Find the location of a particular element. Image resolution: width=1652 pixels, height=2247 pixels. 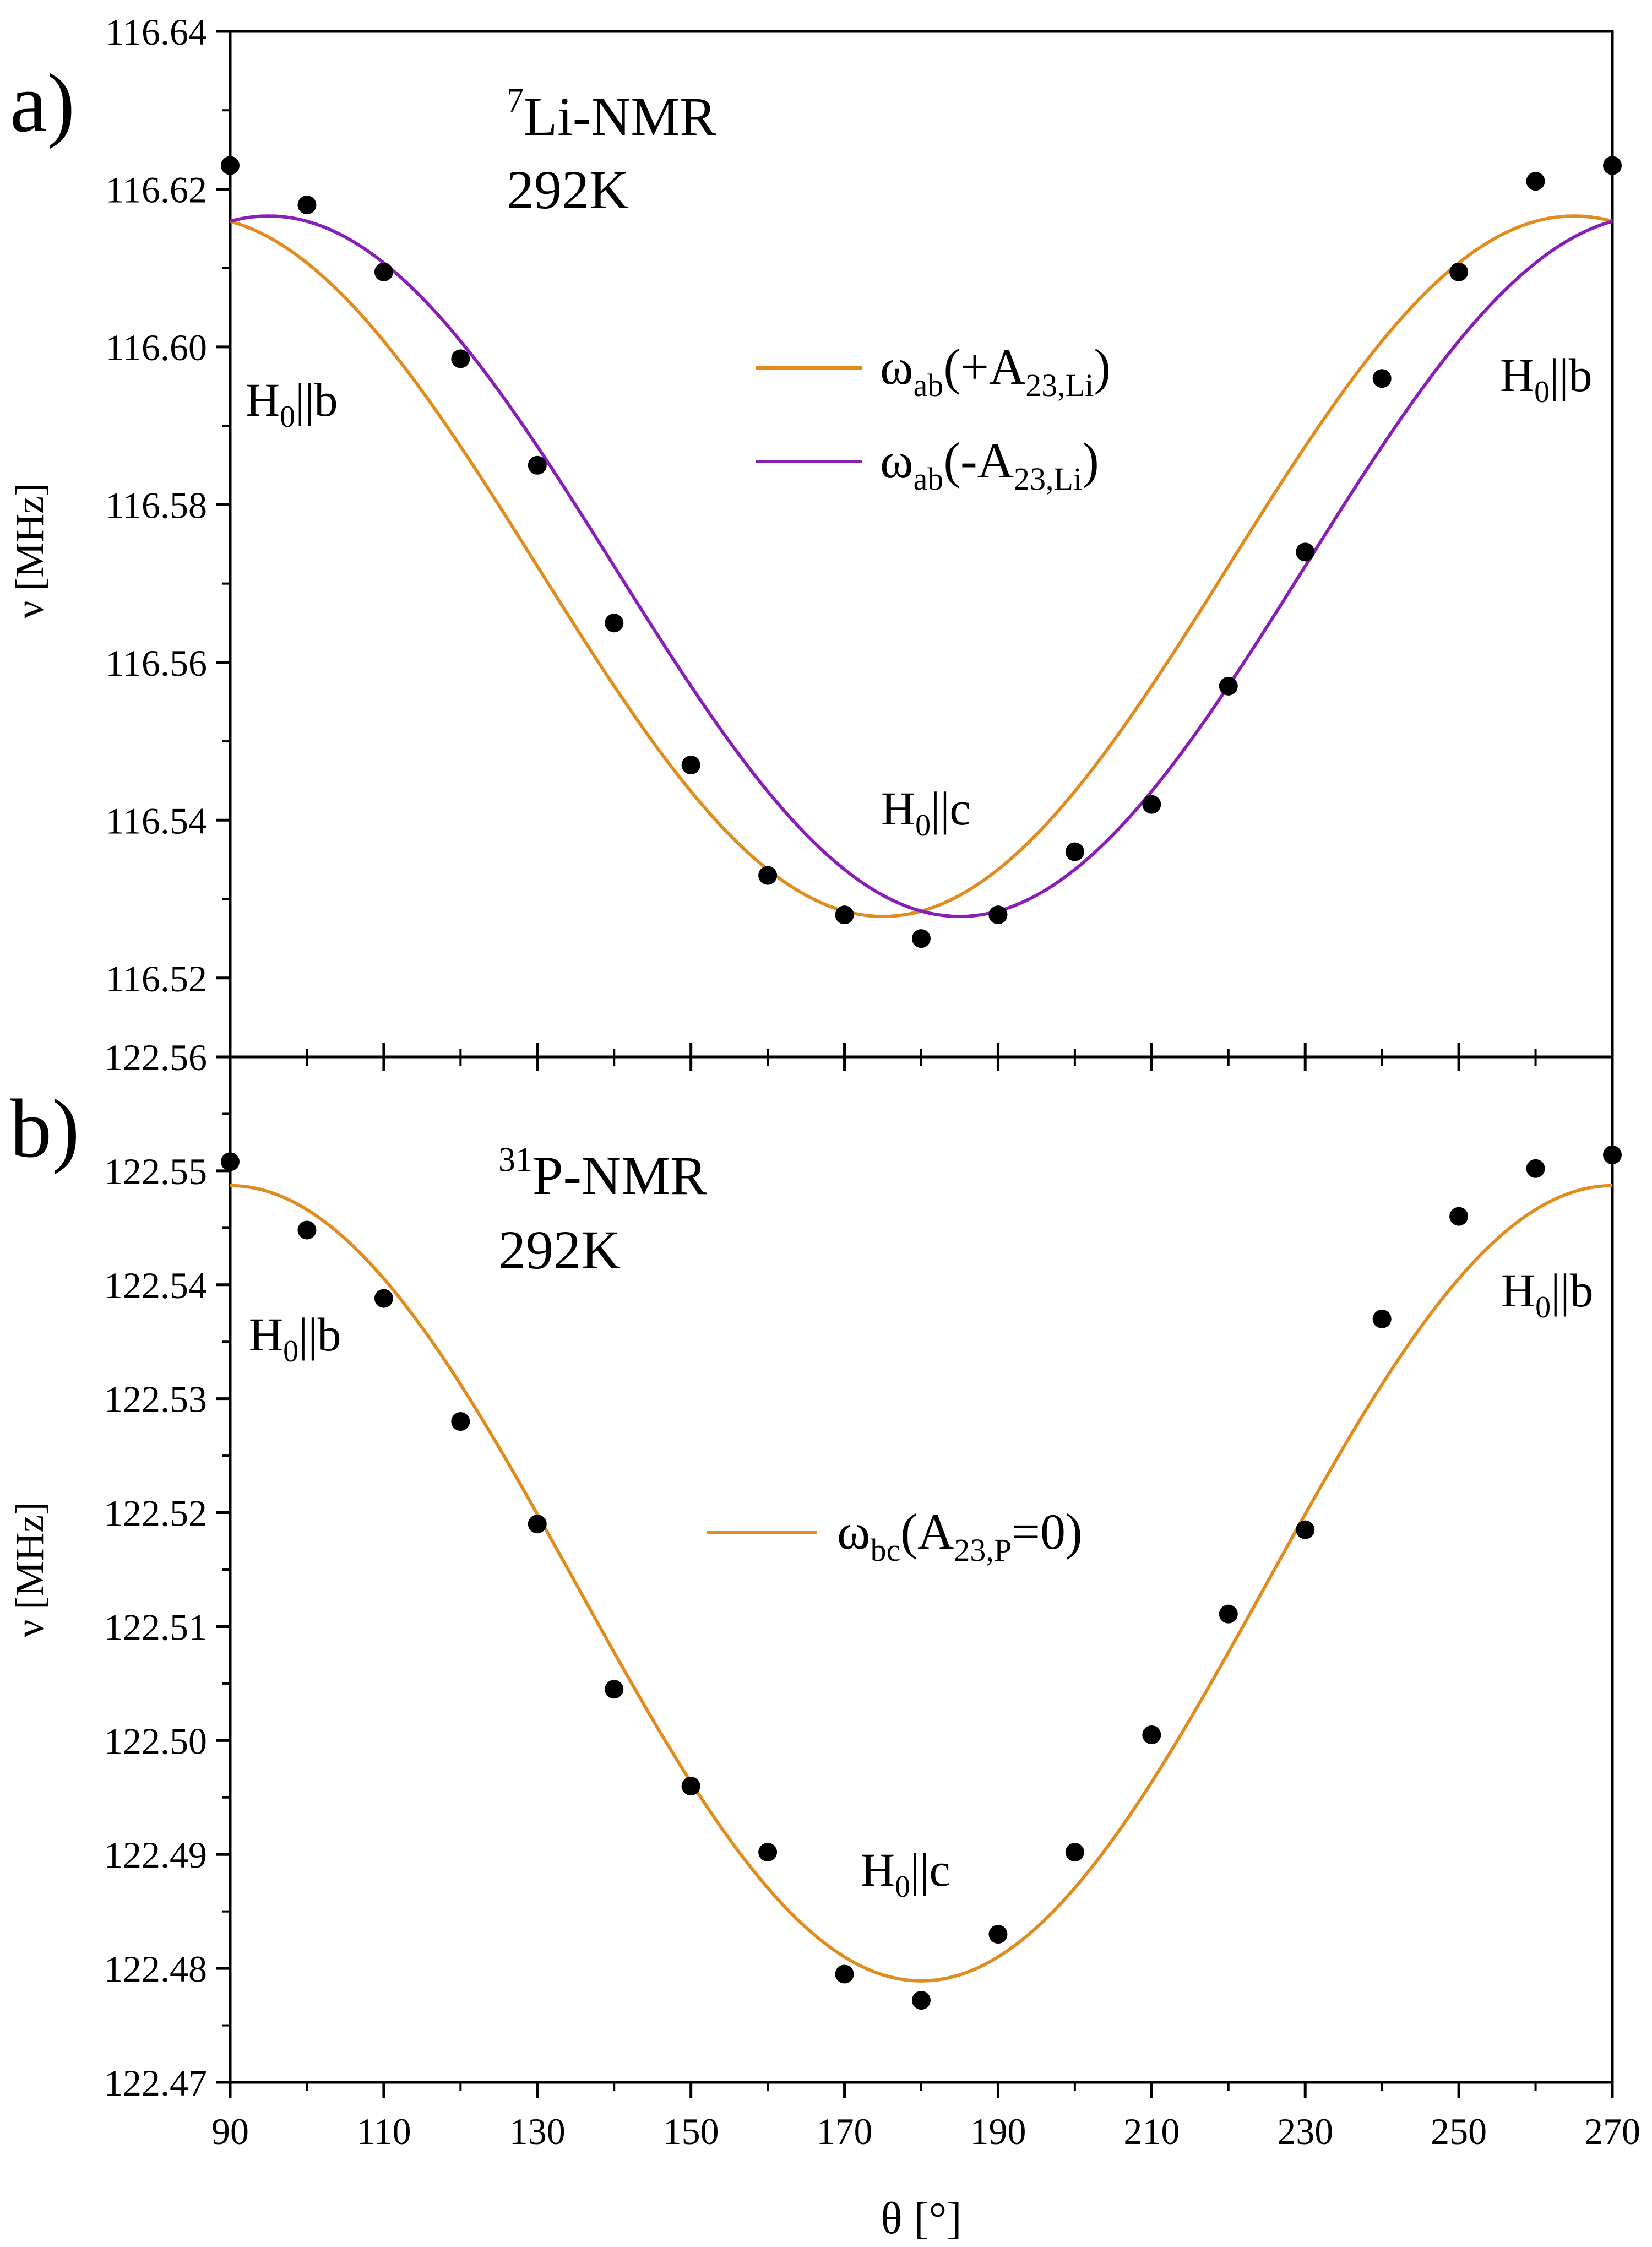

y-tick-label: 122.55 is located at coordinates (155, 1171).